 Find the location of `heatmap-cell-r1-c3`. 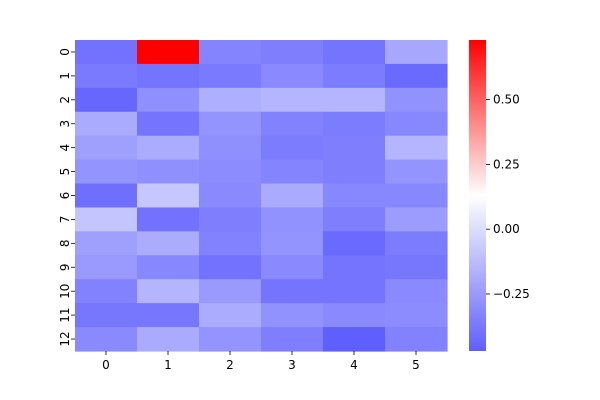

heatmap-cell-r1-c3 is located at coordinates (292, 76).